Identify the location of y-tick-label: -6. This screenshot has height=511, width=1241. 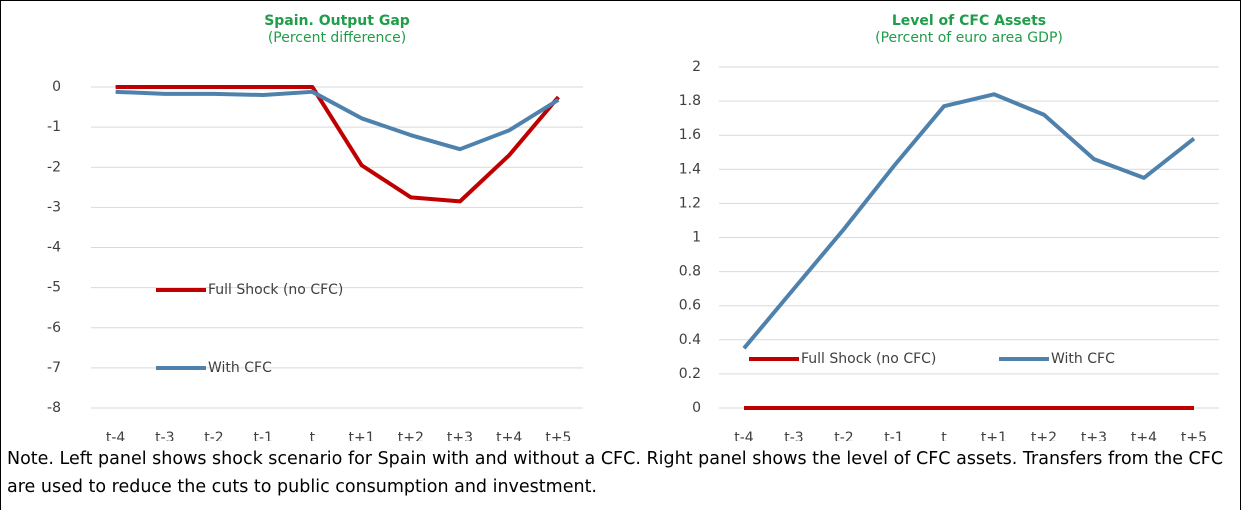
(54, 328).